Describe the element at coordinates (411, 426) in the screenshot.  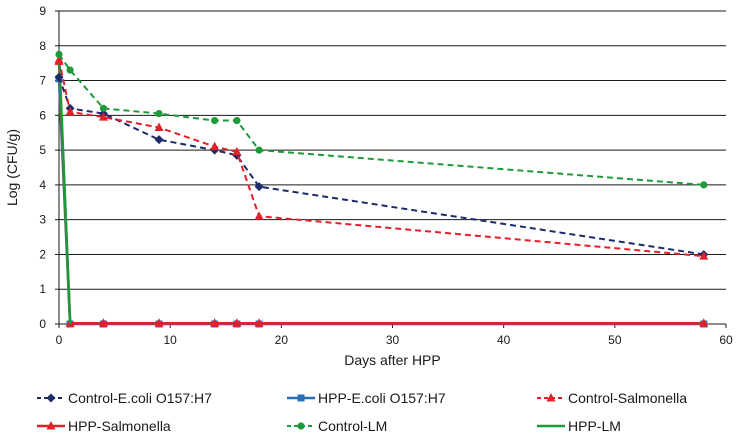
I see `legend-item: Control-LM` at that location.